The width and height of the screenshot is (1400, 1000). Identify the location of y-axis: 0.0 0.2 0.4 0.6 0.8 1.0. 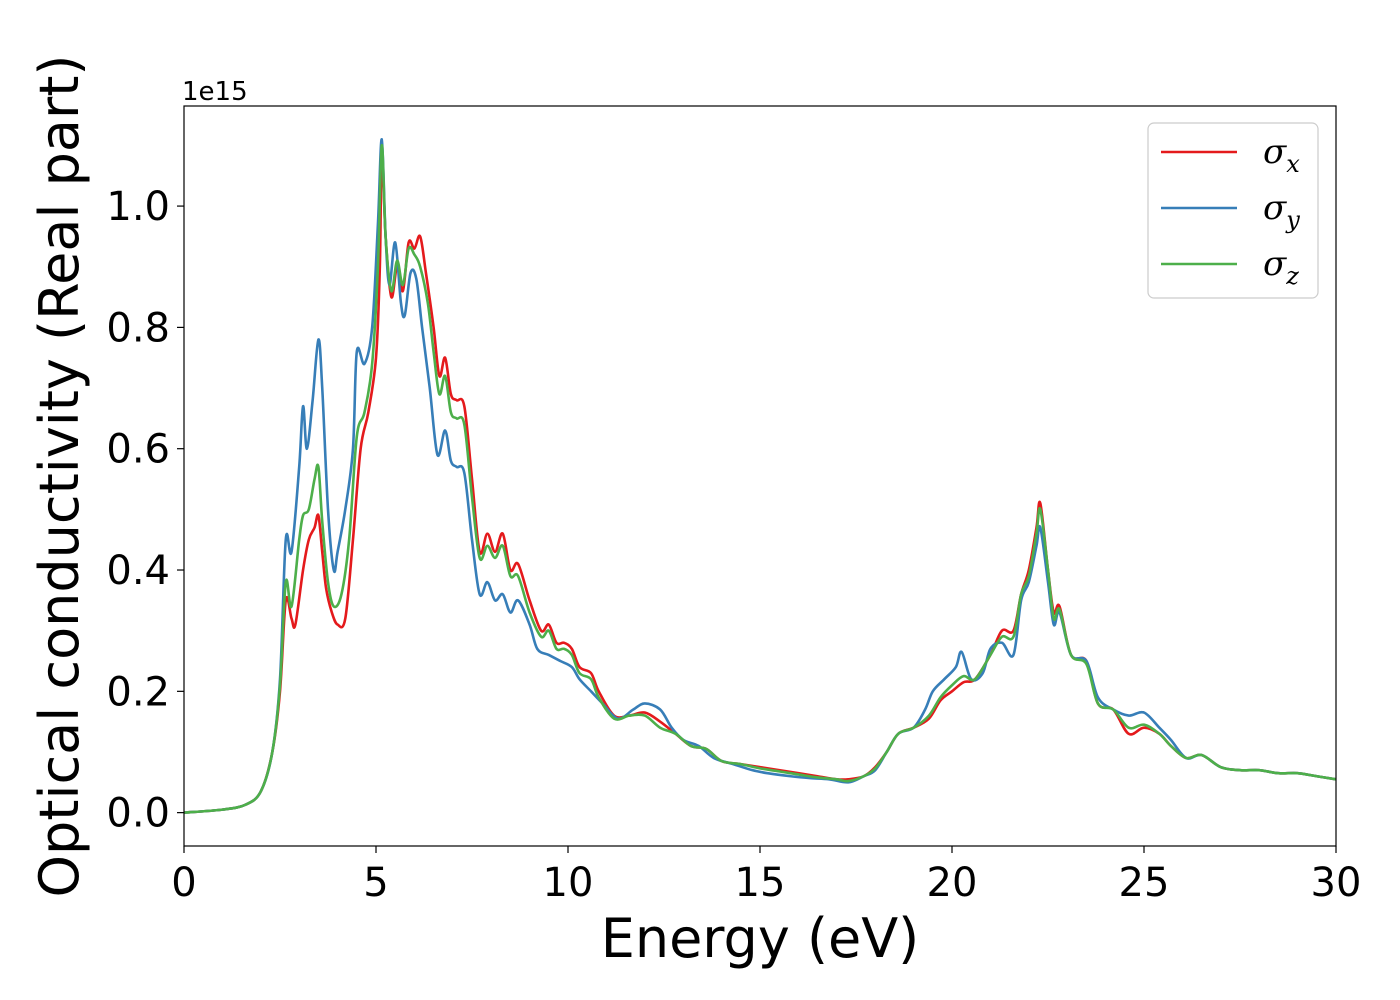
(145, 510).